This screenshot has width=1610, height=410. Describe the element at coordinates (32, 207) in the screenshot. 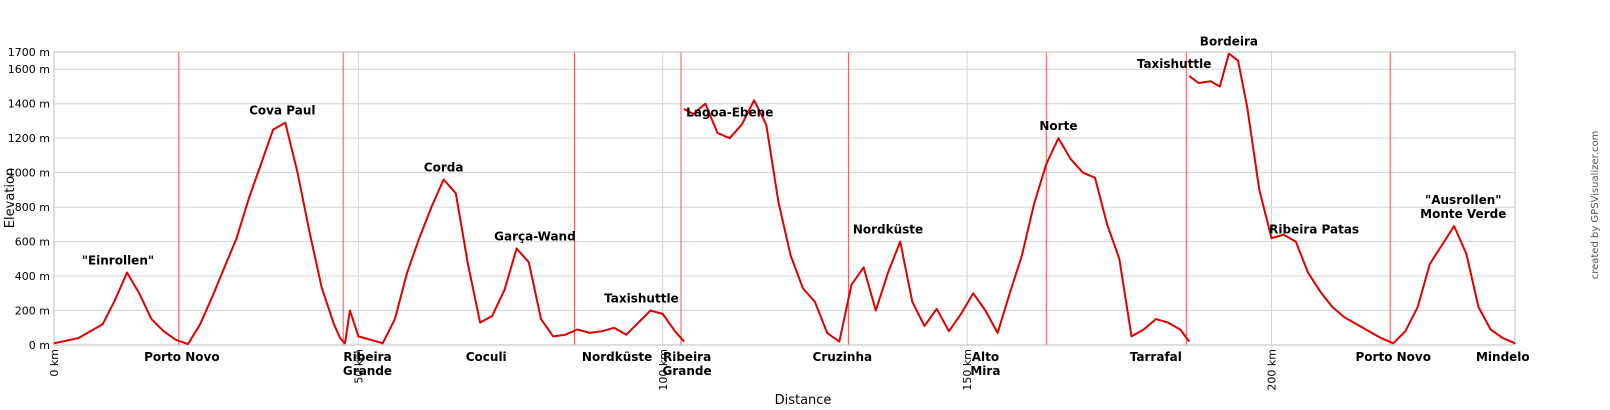

I see `y-tick-label: 800 m` at that location.